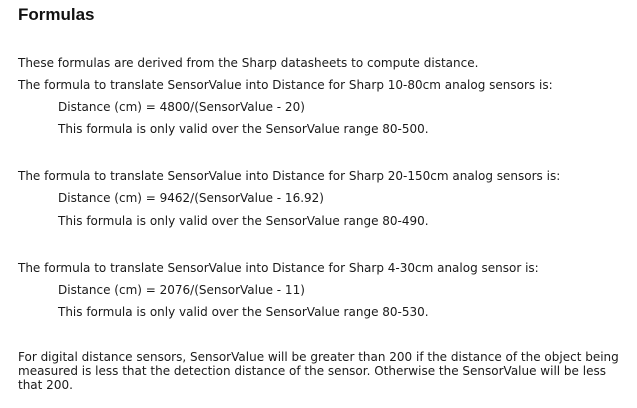 This screenshot has height=408, width=637. Describe the element at coordinates (181, 290) in the screenshot. I see `section-3-formula: Distance (cm) = 2076/(SensorValue - 11)` at that location.